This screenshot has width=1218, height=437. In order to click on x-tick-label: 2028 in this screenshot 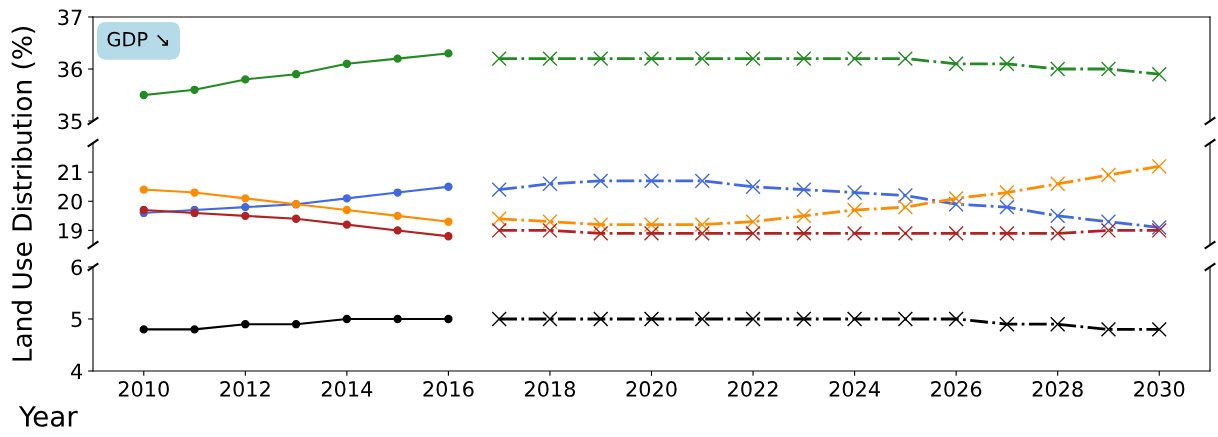, I will do `click(1057, 389)`.